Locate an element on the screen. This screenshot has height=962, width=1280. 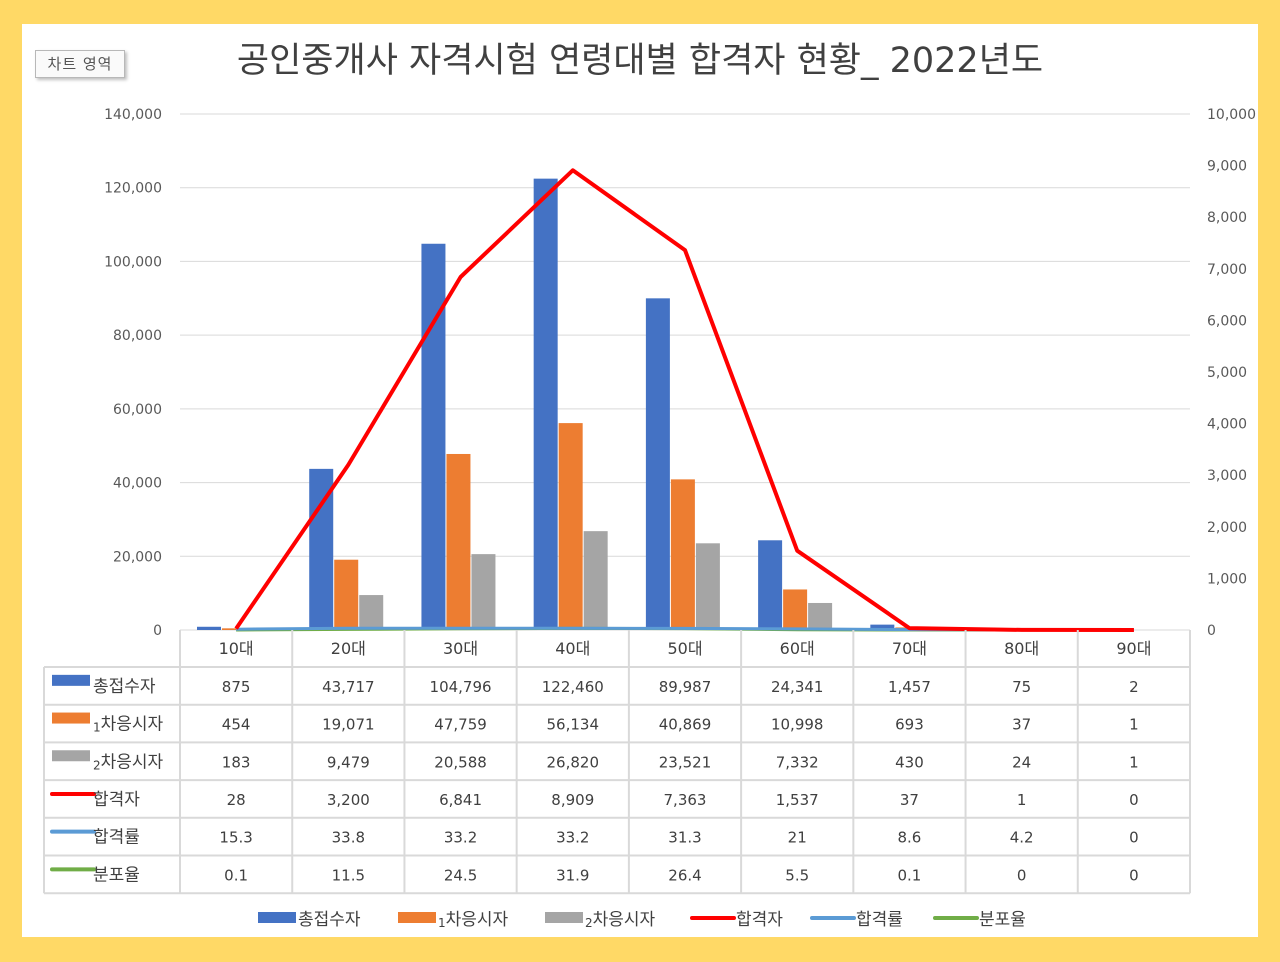
y-right-tick-label: 8,000 is located at coordinates (1227, 218).